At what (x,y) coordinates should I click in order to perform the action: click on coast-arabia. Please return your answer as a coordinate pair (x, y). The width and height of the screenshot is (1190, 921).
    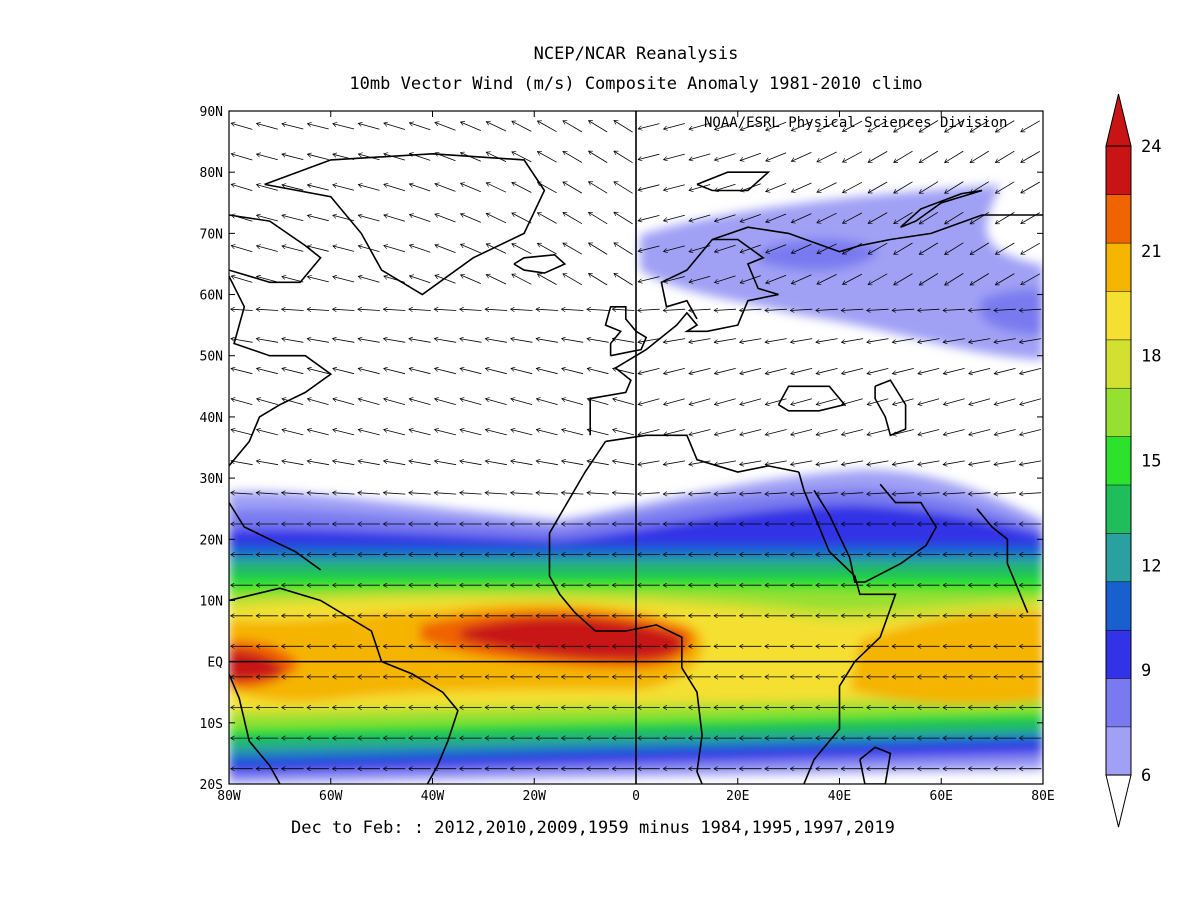
    Looking at the image, I should click on (875, 533).